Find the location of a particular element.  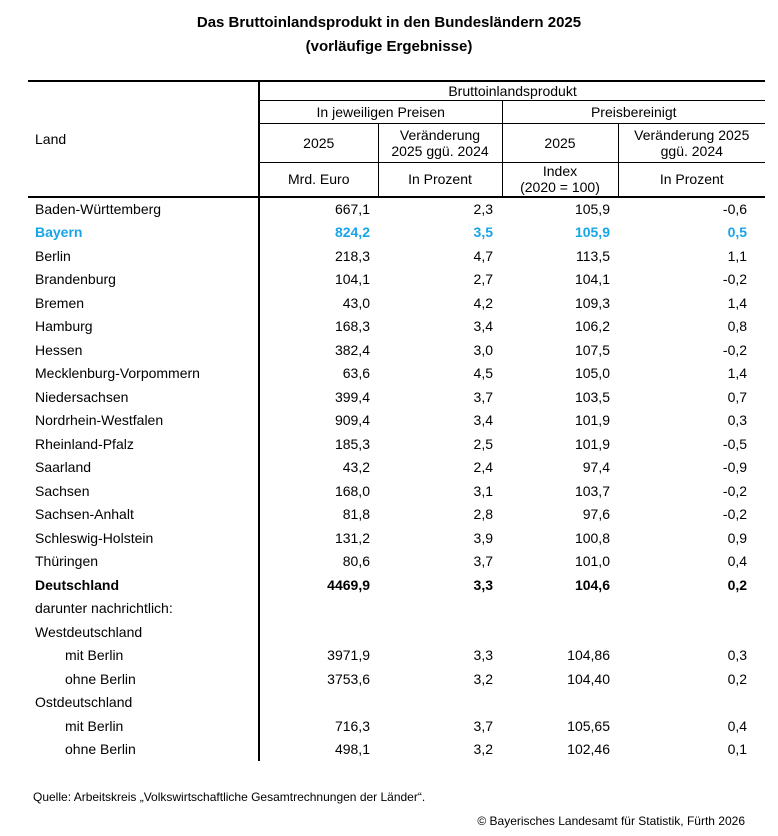

cell-change-nominal: 3,0 is located at coordinates (483, 349).